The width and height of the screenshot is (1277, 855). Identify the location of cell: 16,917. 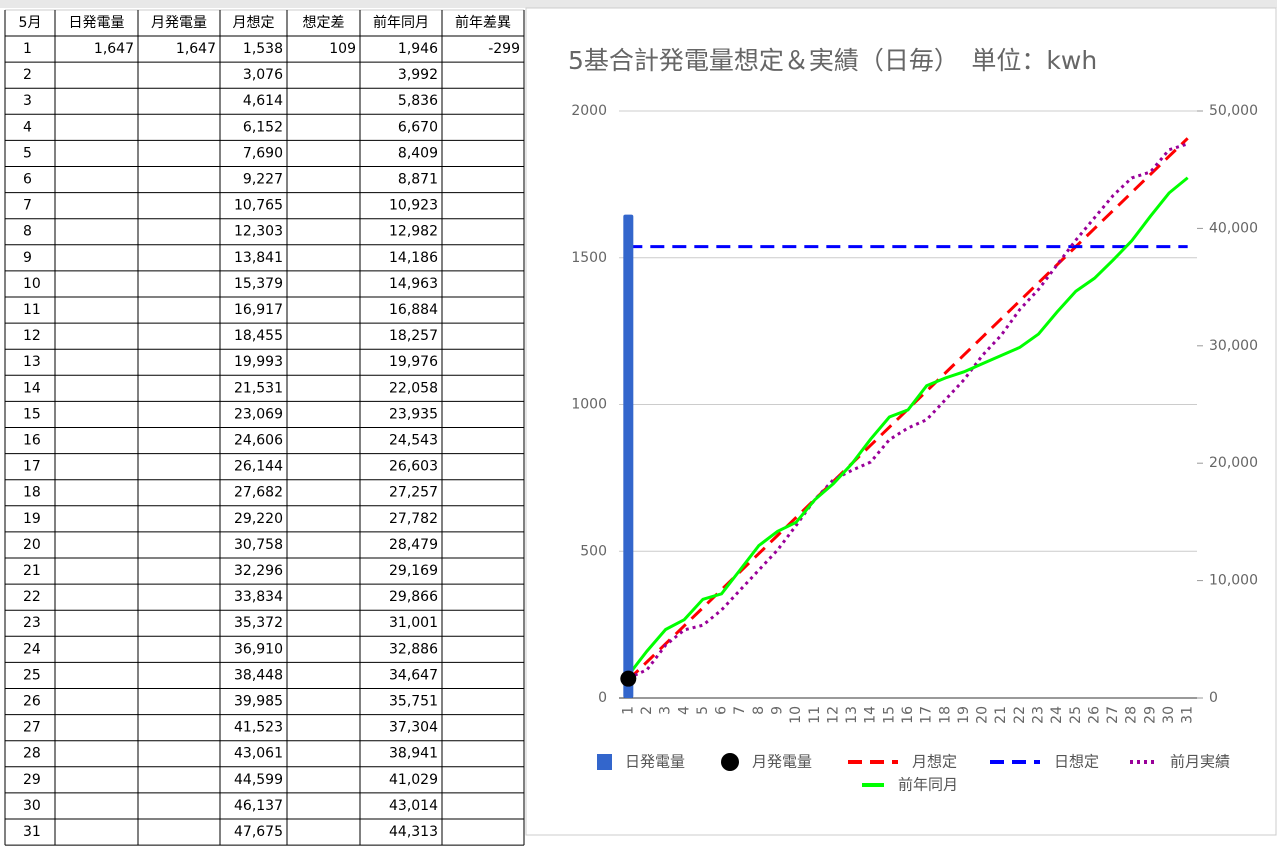
(258, 310).